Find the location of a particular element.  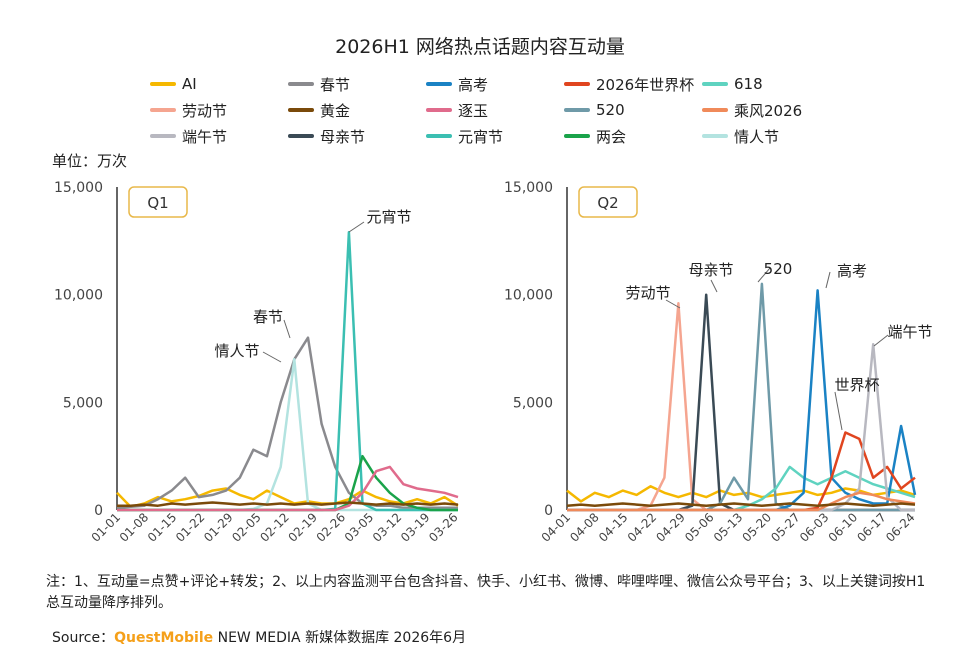

series-line-端午节 is located at coordinates (741, 427).